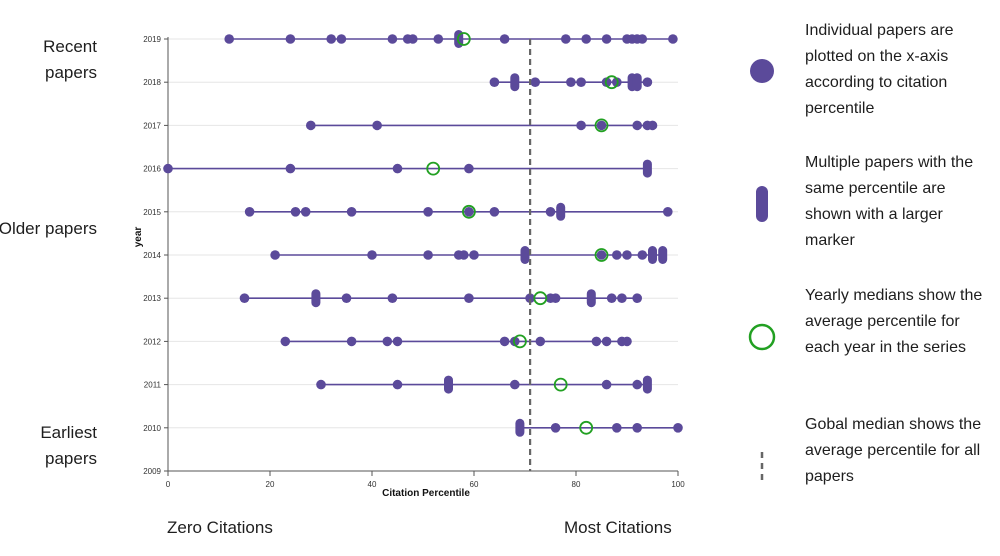  Describe the element at coordinates (540, 298) in the screenshot. I see `yearly-median-2013` at that location.